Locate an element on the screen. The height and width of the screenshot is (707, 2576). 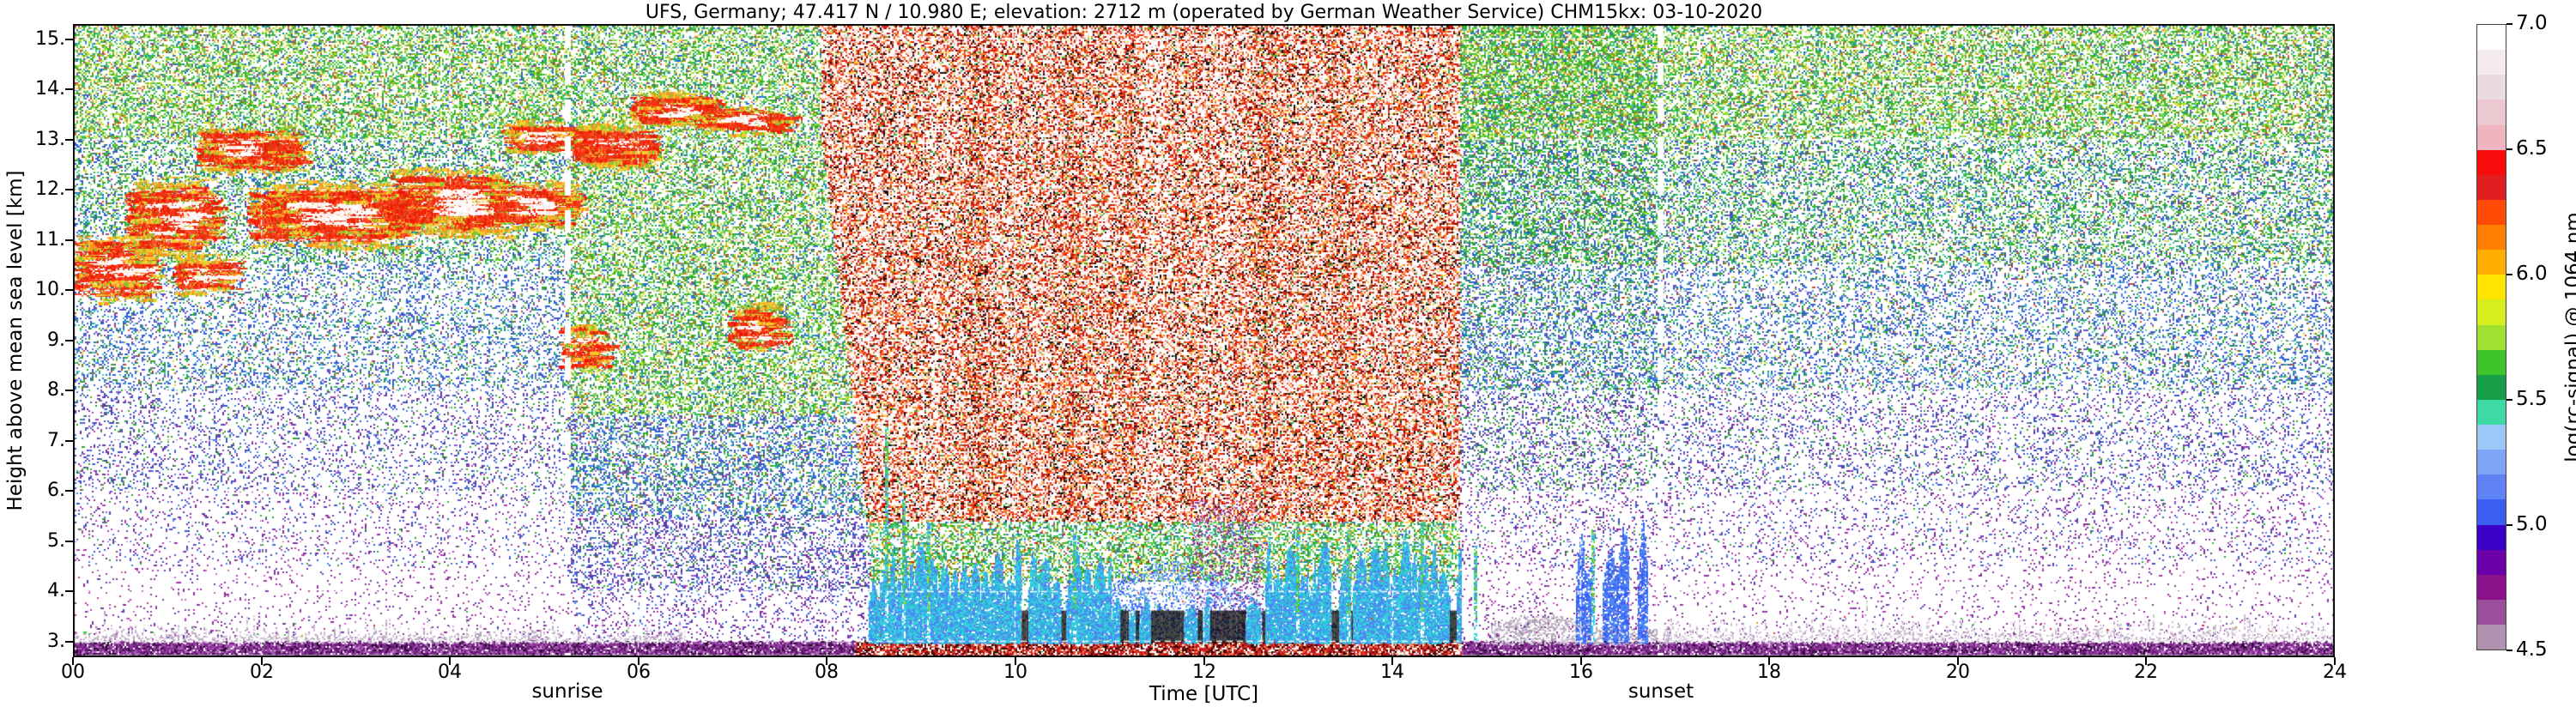
colorbar-tick-label: 5.5 is located at coordinates (2532, 399).